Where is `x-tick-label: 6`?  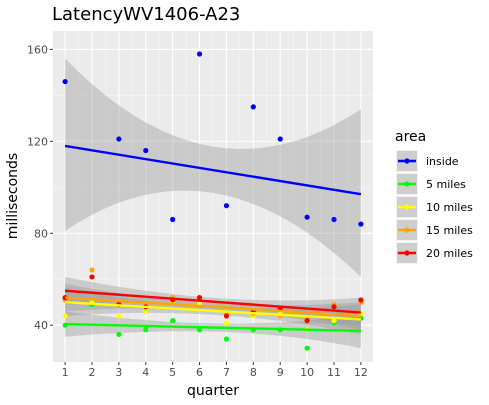
x-tick-label: 6 is located at coordinates (199, 372).